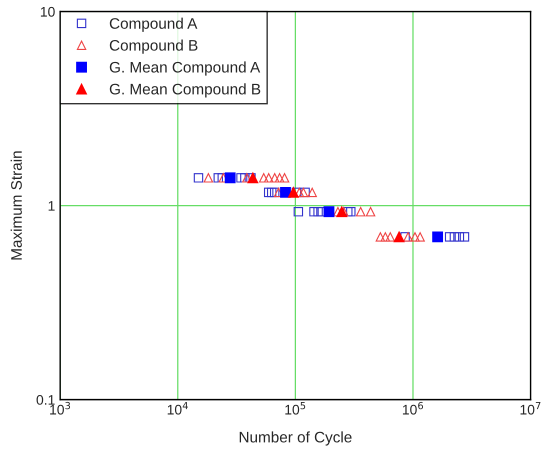 The height and width of the screenshot is (462, 547). I want to click on x-tick-label: 10$^{5}$, so click(295, 408).